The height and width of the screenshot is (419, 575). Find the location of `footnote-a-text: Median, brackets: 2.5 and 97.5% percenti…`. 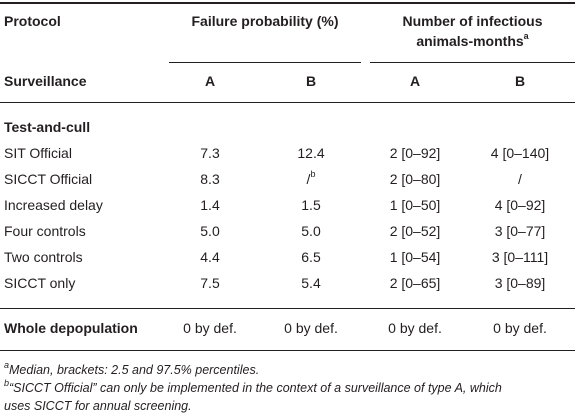

footnote-a-text: Median, brackets: 2.5 and 97.5% percenti… is located at coordinates (134, 370).